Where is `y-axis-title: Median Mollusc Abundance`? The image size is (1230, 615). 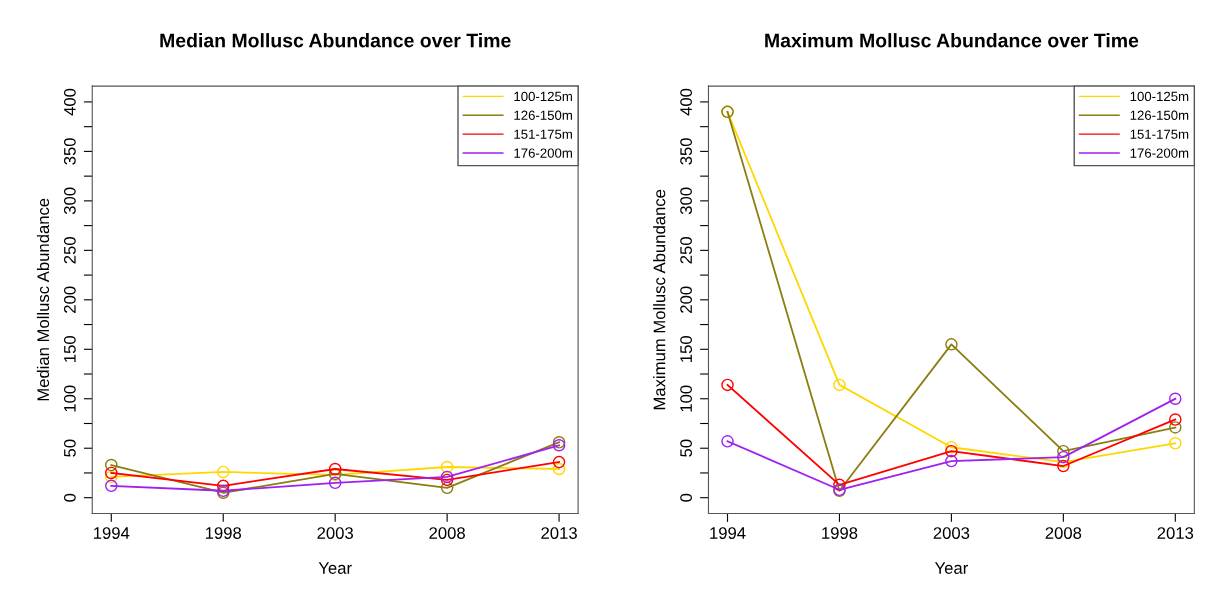
y-axis-title: Median Mollusc Abundance is located at coordinates (43, 299).